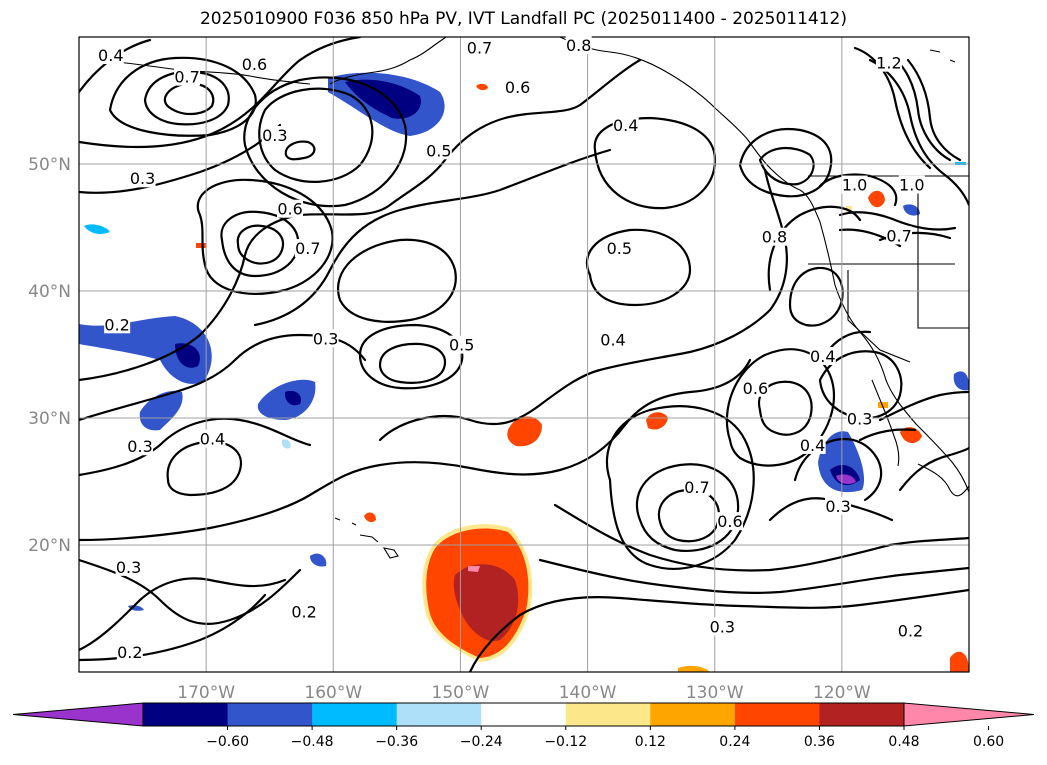 Image resolution: width=1047 pixels, height=765 pixels. I want to click on contour-label: 1.2, so click(888, 63).